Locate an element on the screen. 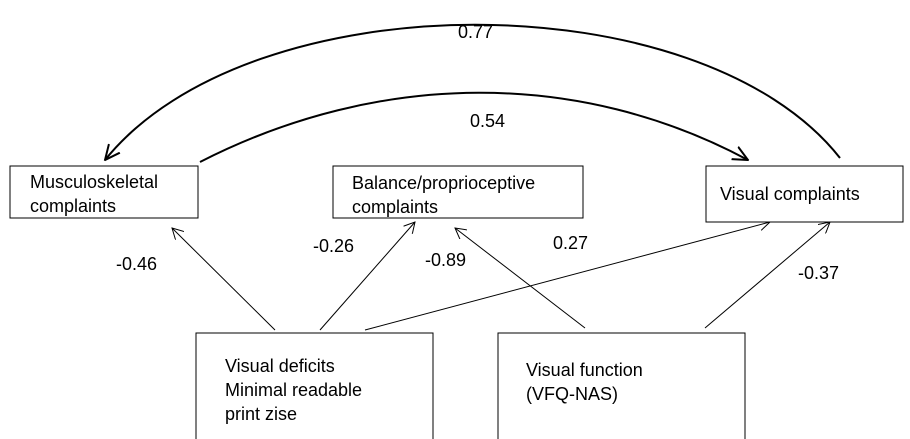 Image resolution: width=910 pixels, height=439 pixels. node-label: Visual deficits is located at coordinates (280, 366).